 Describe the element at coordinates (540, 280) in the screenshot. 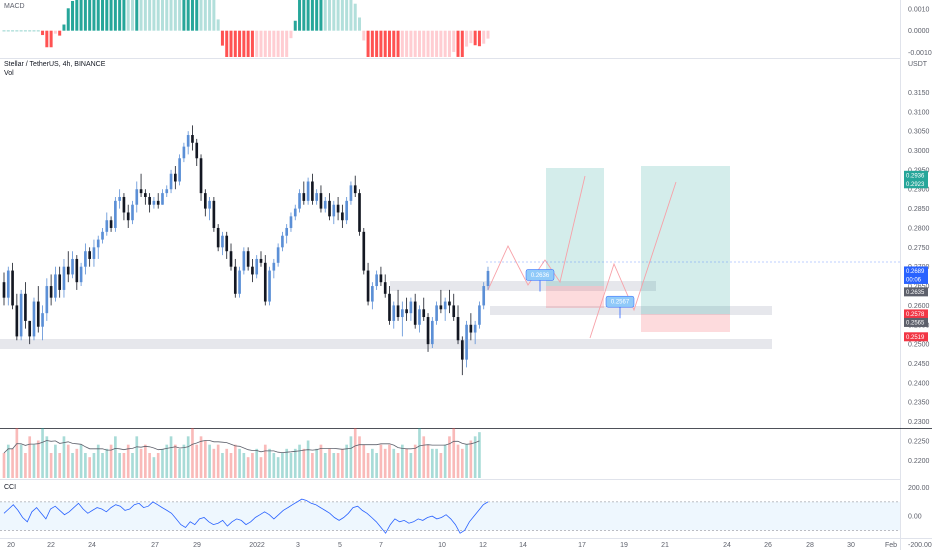

I see `price-callout: 0.2636` at that location.